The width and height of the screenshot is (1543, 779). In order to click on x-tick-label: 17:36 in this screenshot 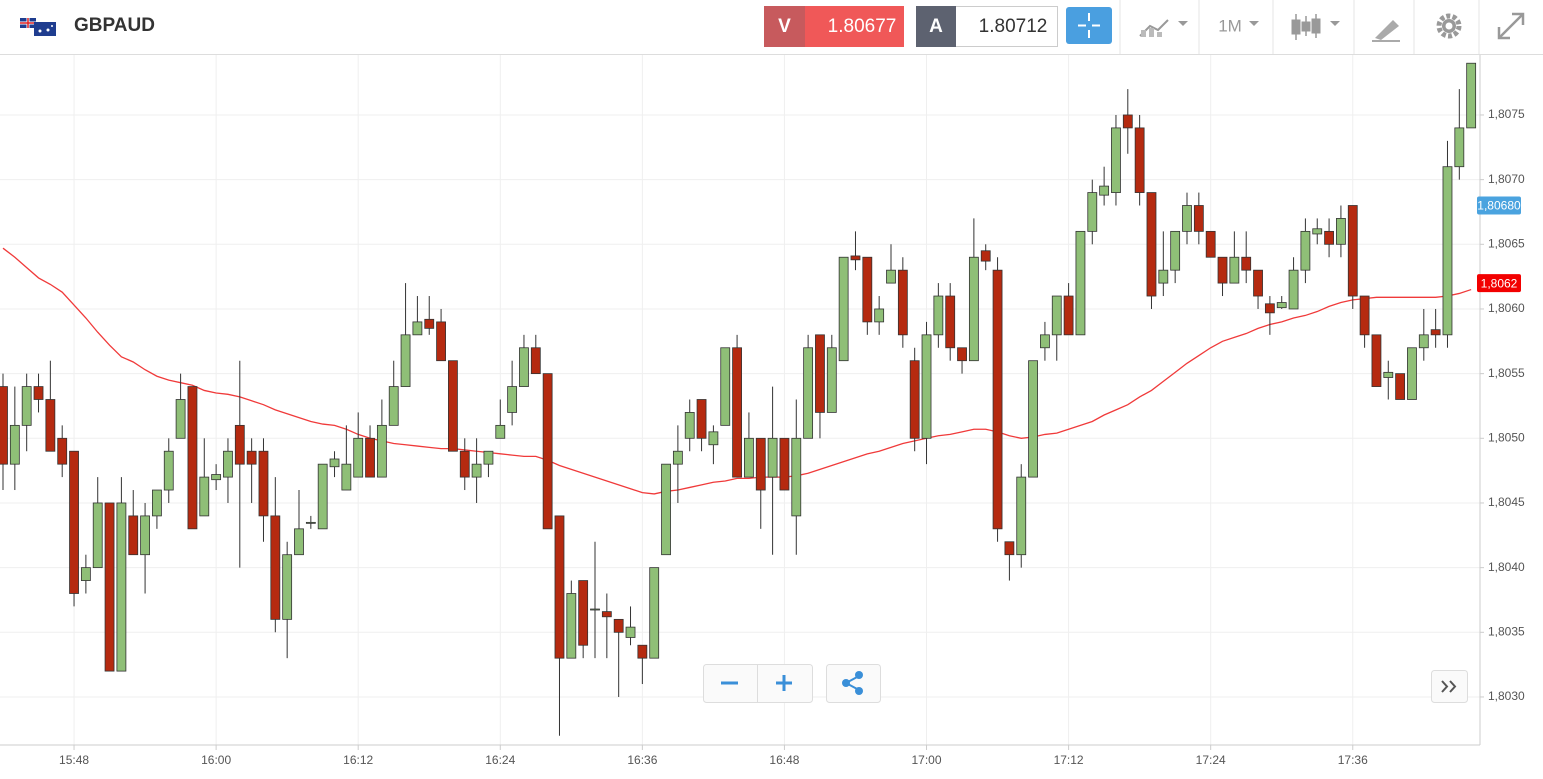, I will do `click(1353, 760)`.